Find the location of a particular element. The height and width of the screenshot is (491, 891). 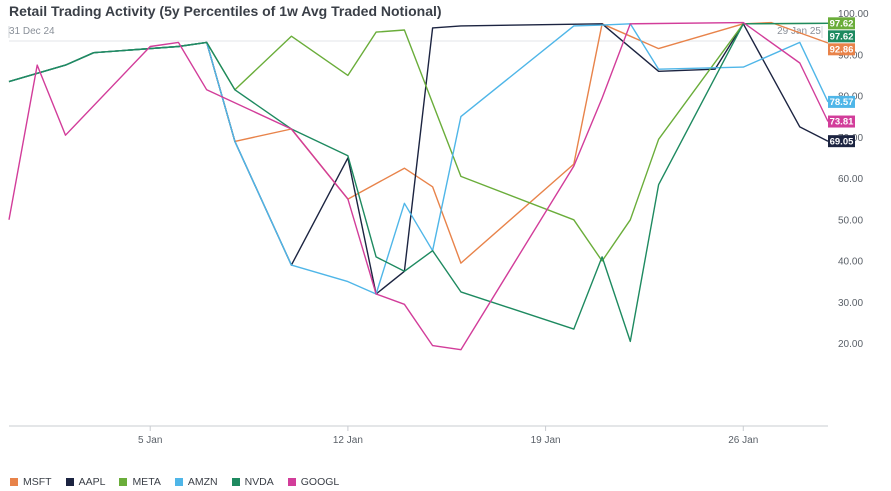

legend-item-meta: META is located at coordinates (140, 482).